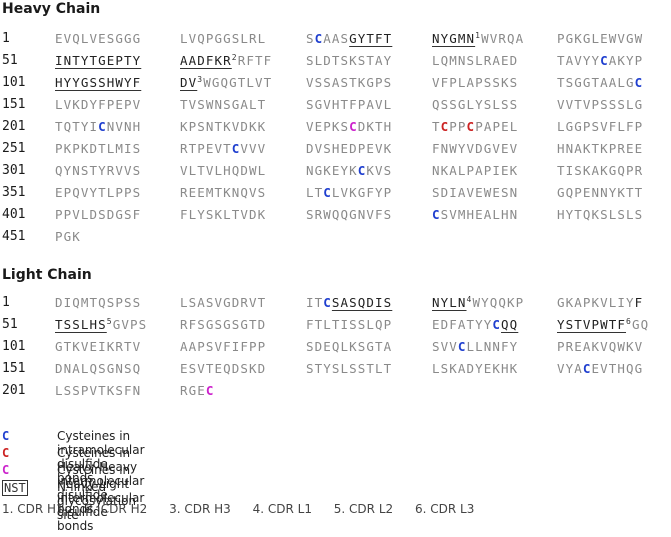 This screenshot has height=537, width=671. I want to click on residue-group: VVTVPSSSLG, so click(600, 104).